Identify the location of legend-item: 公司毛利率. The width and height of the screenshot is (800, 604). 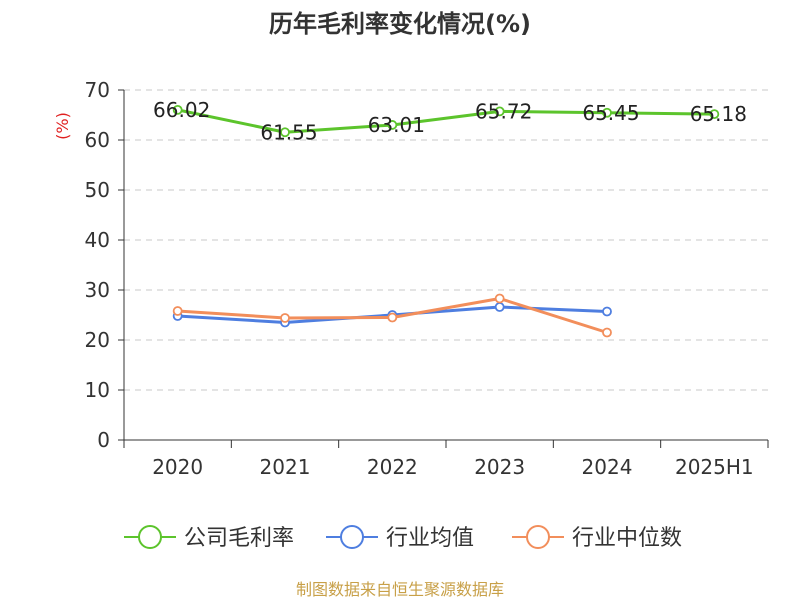
(209, 538).